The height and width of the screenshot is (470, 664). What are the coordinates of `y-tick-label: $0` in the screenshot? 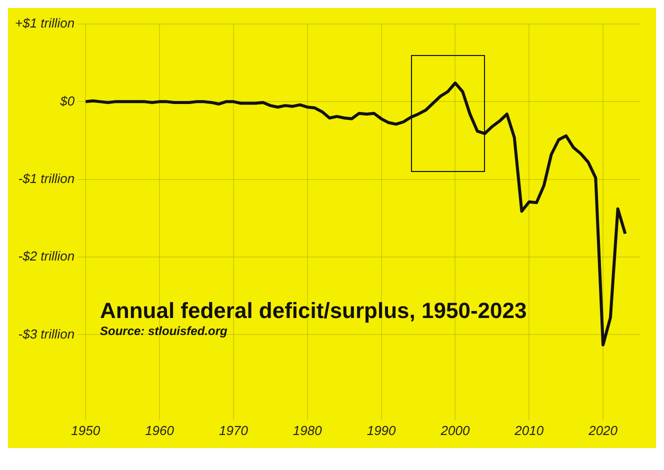 It's located at (67, 100).